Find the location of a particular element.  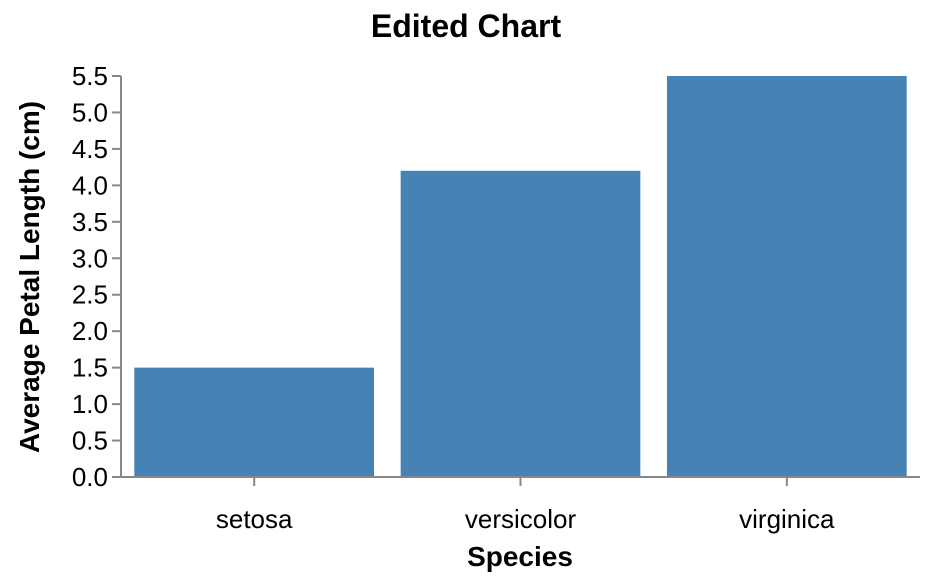

y-tick-label: 4.0 is located at coordinates (90, 185).